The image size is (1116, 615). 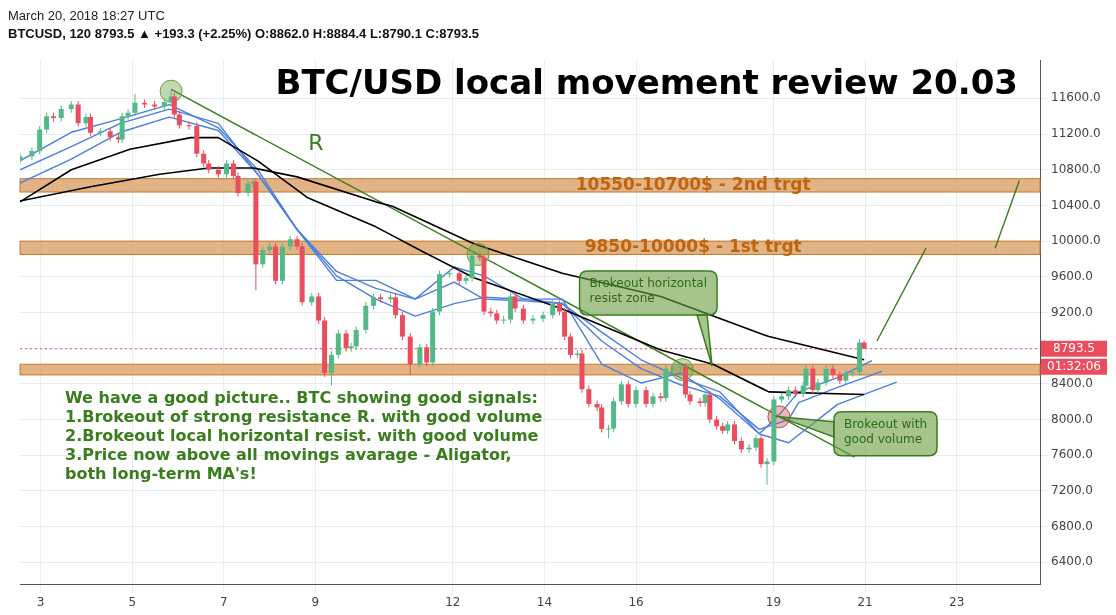 What do you see at coordinates (773, 601) in the screenshot?
I see `x-tick-label: 19` at bounding box center [773, 601].